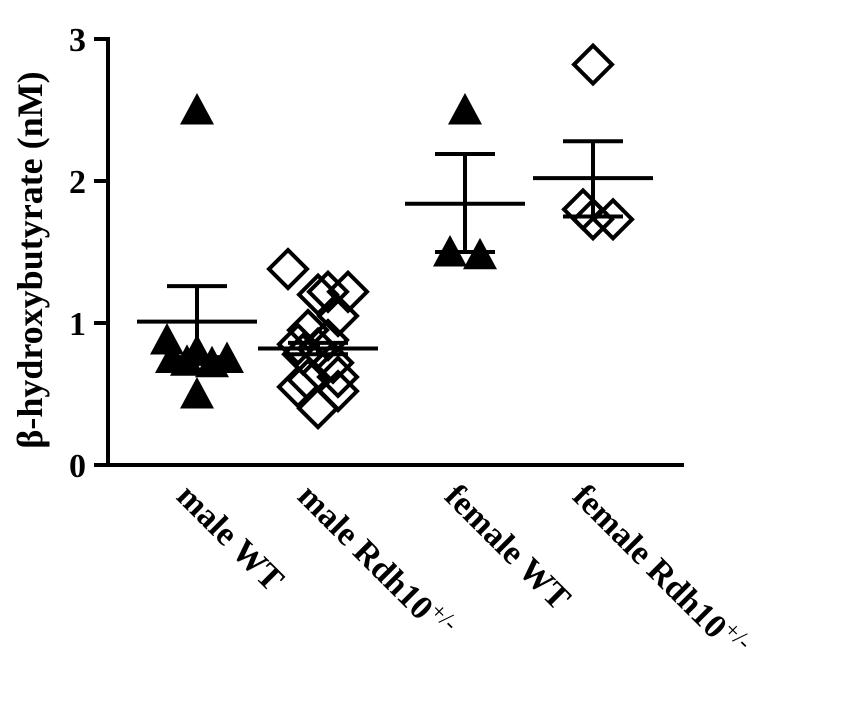 Image resolution: width=843 pixels, height=720 pixels. What do you see at coordinates (30, 259) in the screenshot?
I see `y-axis-title: β-hydroxybutyrate (nM)` at bounding box center [30, 259].